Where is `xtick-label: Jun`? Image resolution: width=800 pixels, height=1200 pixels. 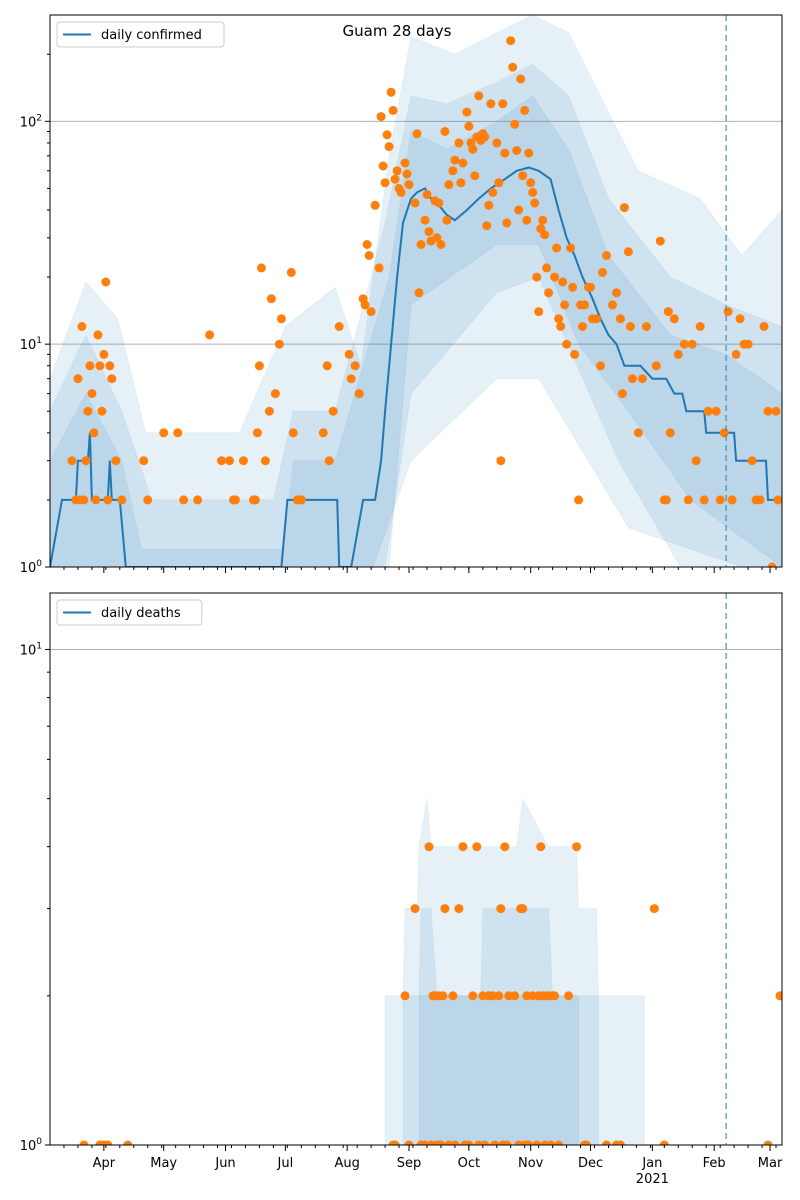
xtick-label: Jun is located at coordinates (224, 1163).